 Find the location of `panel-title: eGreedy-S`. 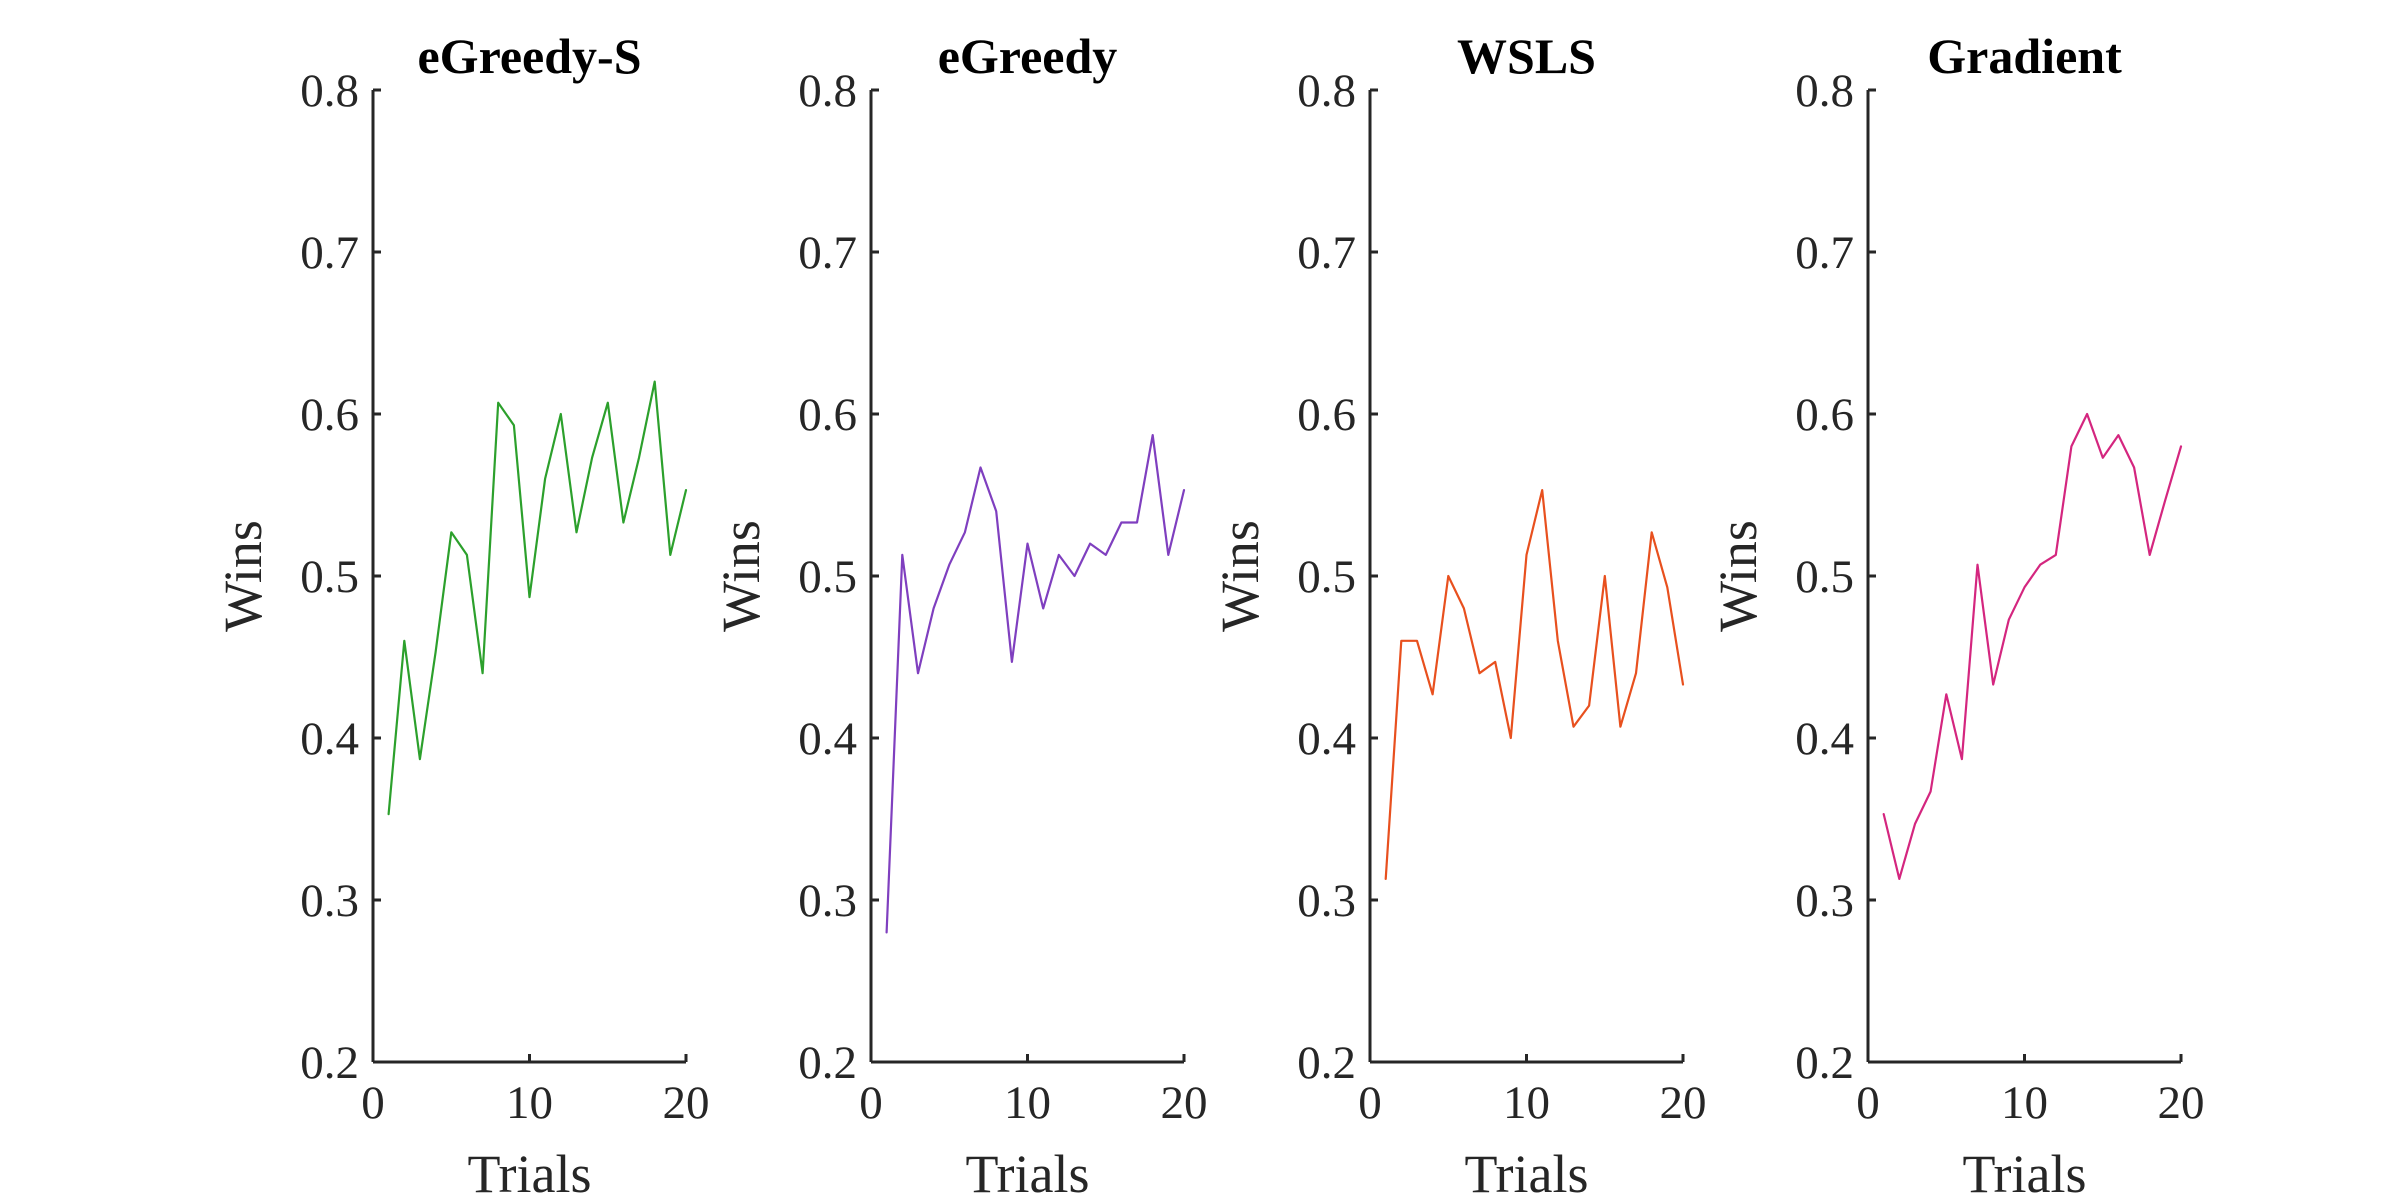

panel-title: eGreedy-S is located at coordinates (529, 56).